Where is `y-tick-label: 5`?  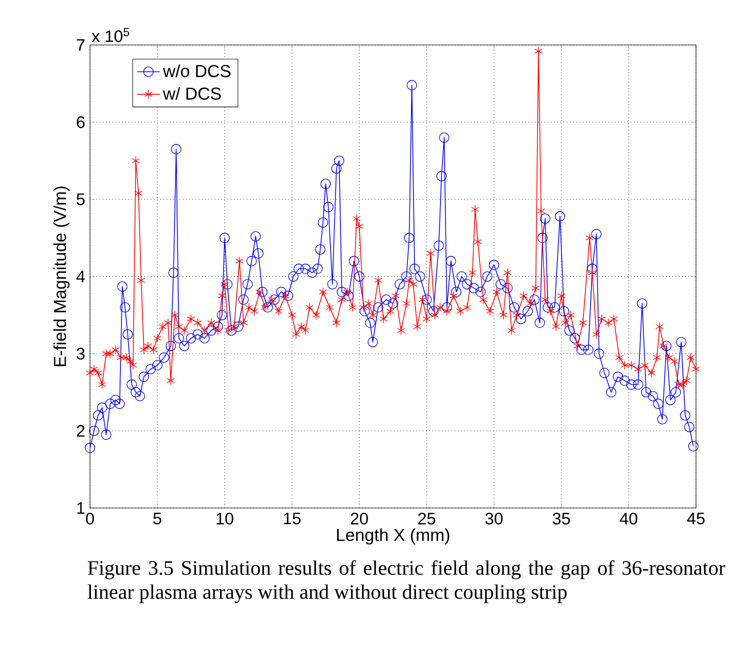 y-tick-label: 5 is located at coordinates (80, 200).